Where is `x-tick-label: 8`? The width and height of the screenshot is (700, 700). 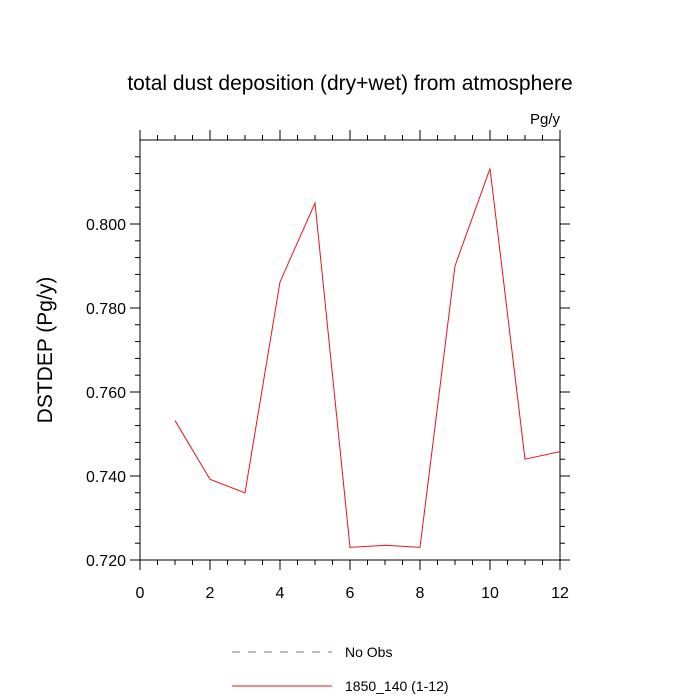
x-tick-label: 8 is located at coordinates (420, 593).